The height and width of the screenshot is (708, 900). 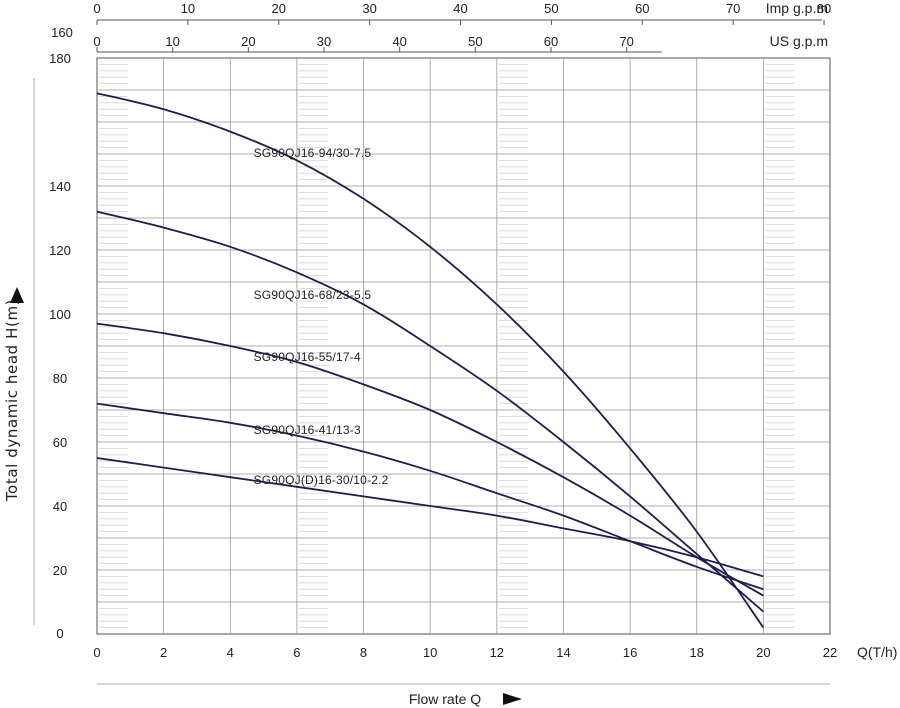 I want to click on imp-gpm-tick-label: 40, so click(x=460, y=8).